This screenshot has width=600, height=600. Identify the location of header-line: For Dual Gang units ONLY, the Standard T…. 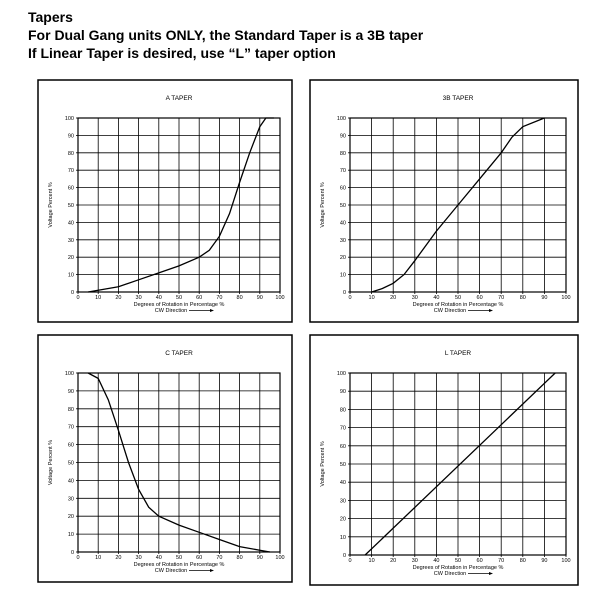
(226, 35).